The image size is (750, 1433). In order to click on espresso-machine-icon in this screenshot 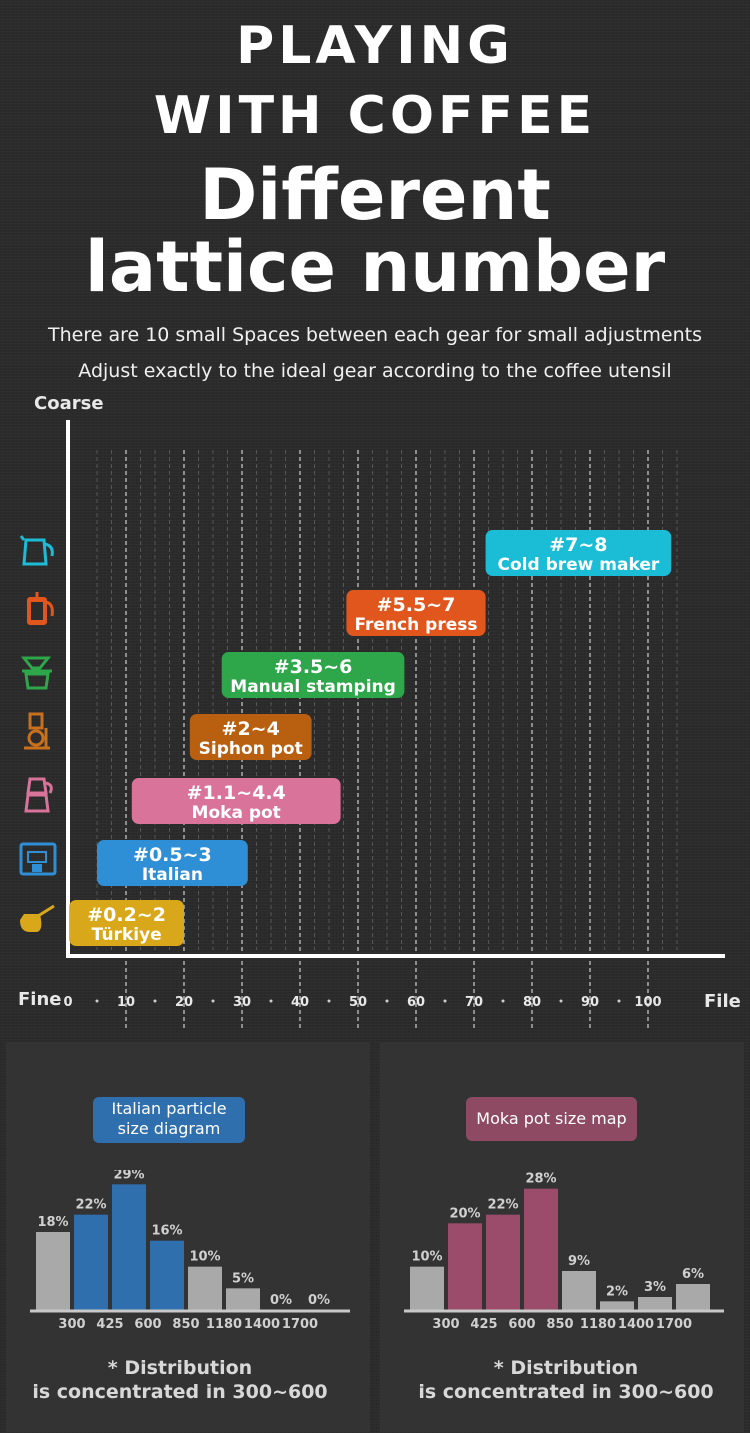, I will do `click(38, 859)`.